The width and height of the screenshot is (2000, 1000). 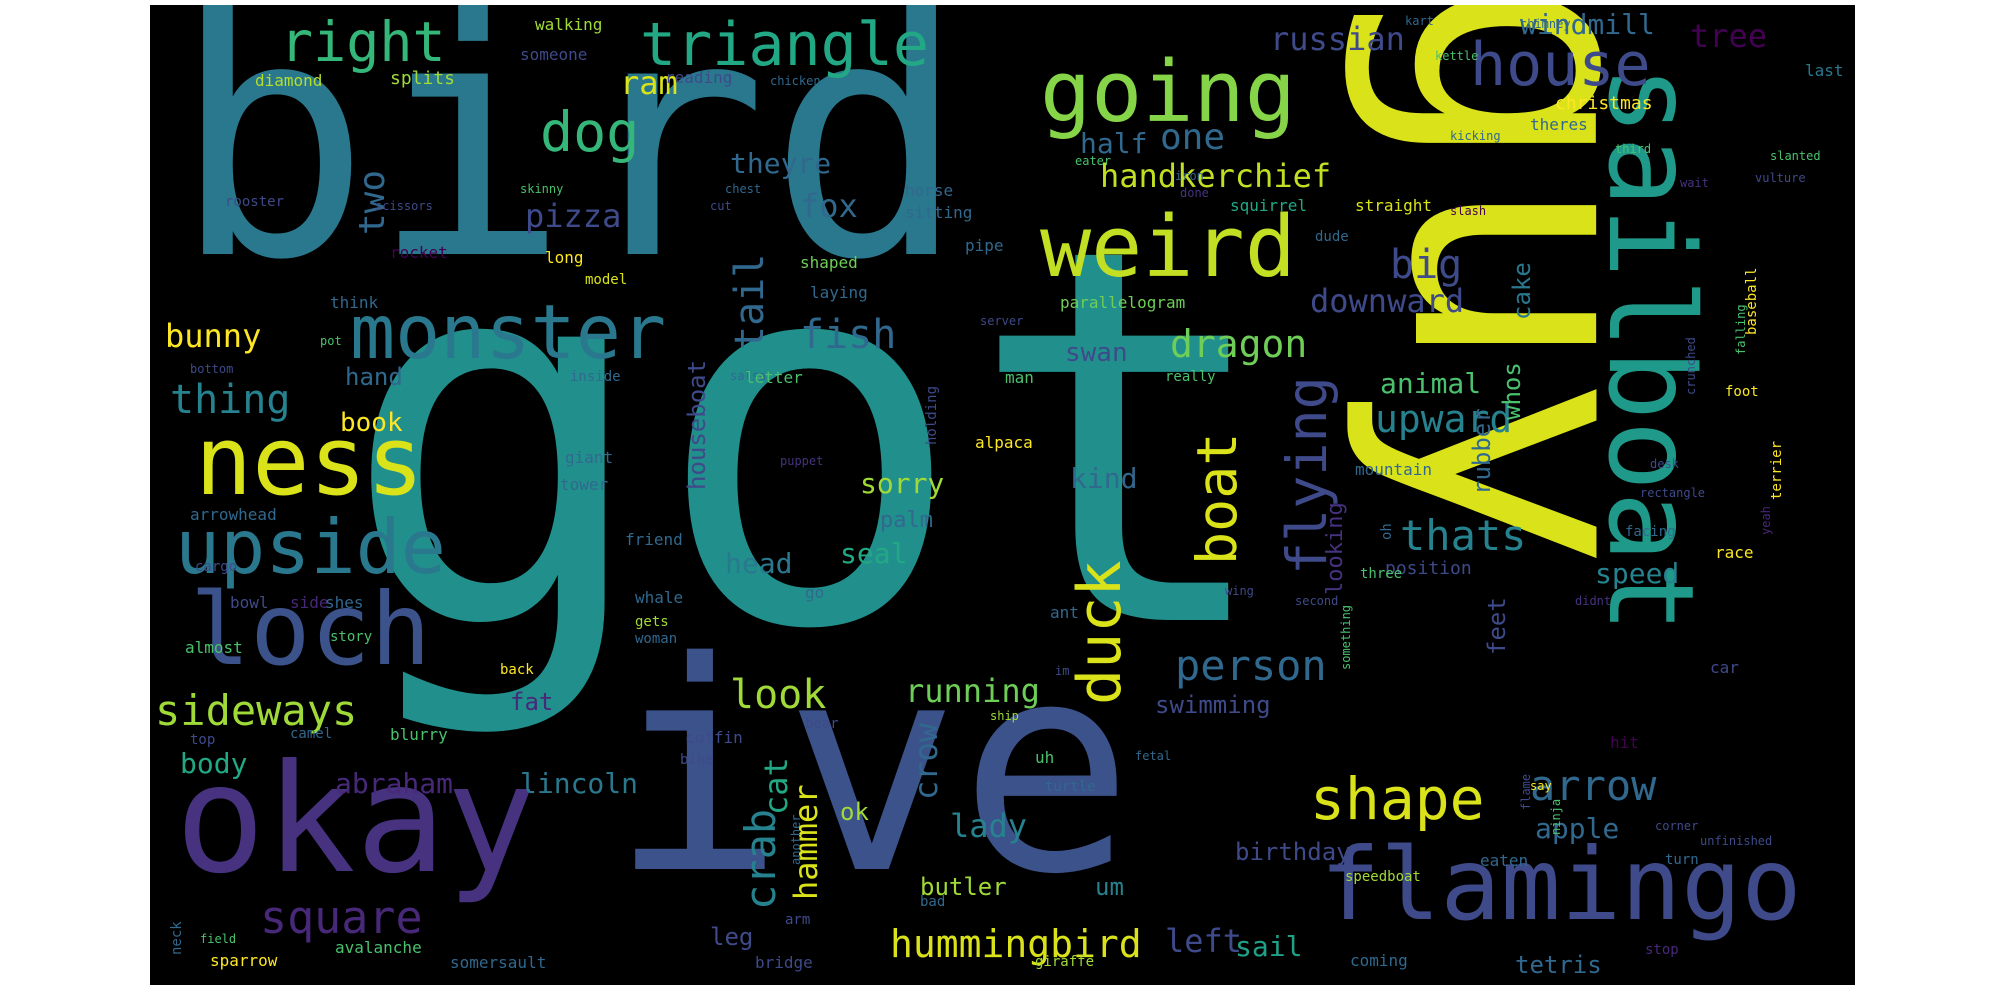 I want to click on word: ninja, so click(x=1556, y=817).